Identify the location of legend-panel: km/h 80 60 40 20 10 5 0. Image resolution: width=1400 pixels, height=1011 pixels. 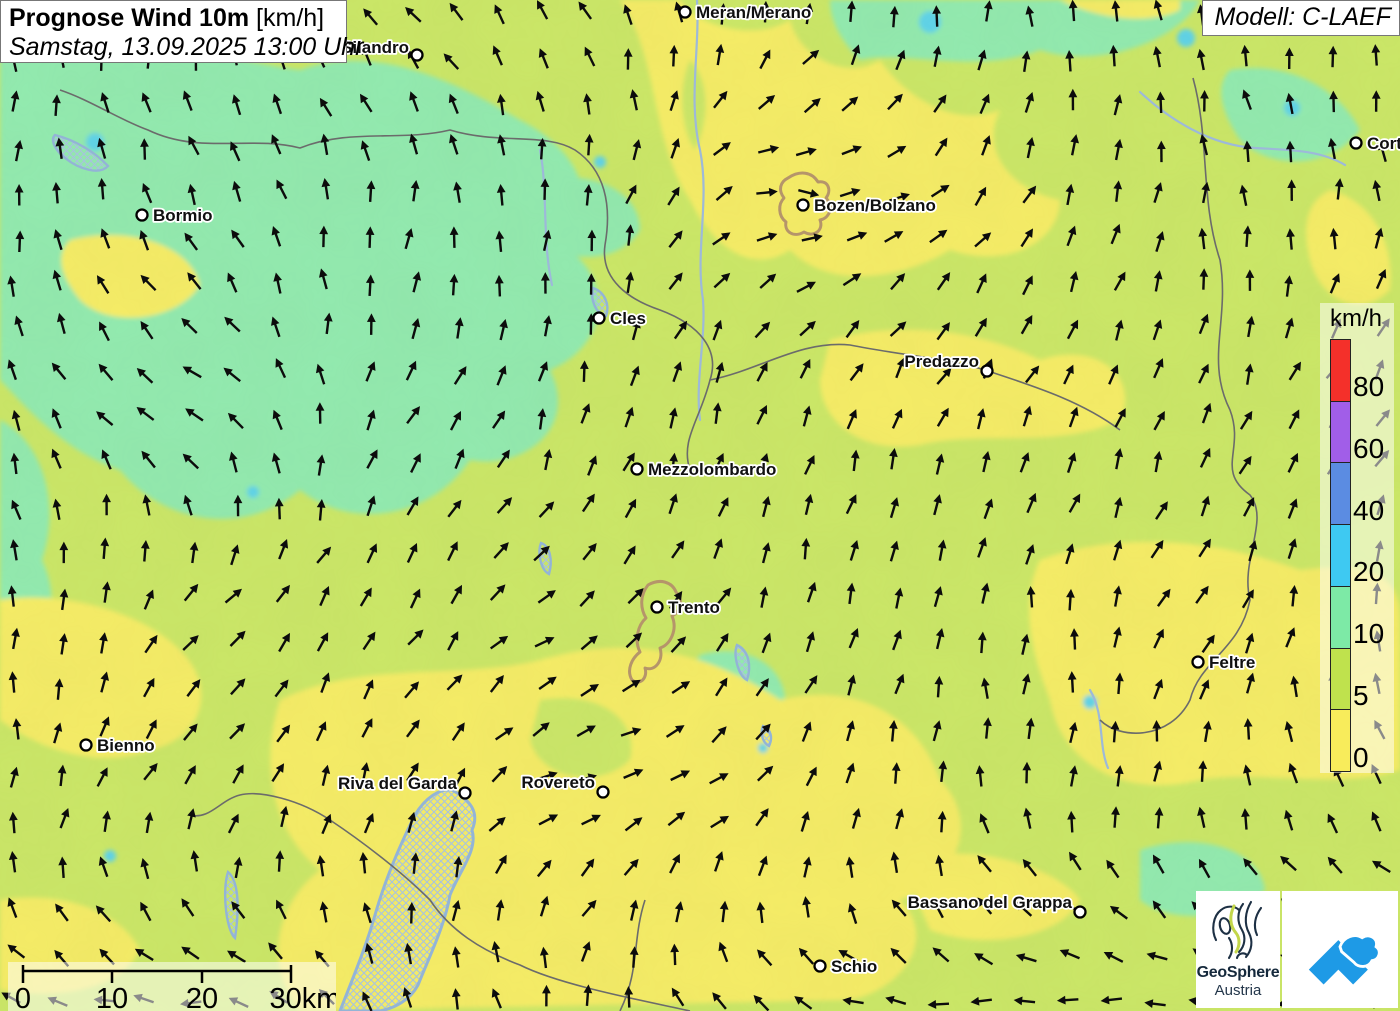
(1357, 538).